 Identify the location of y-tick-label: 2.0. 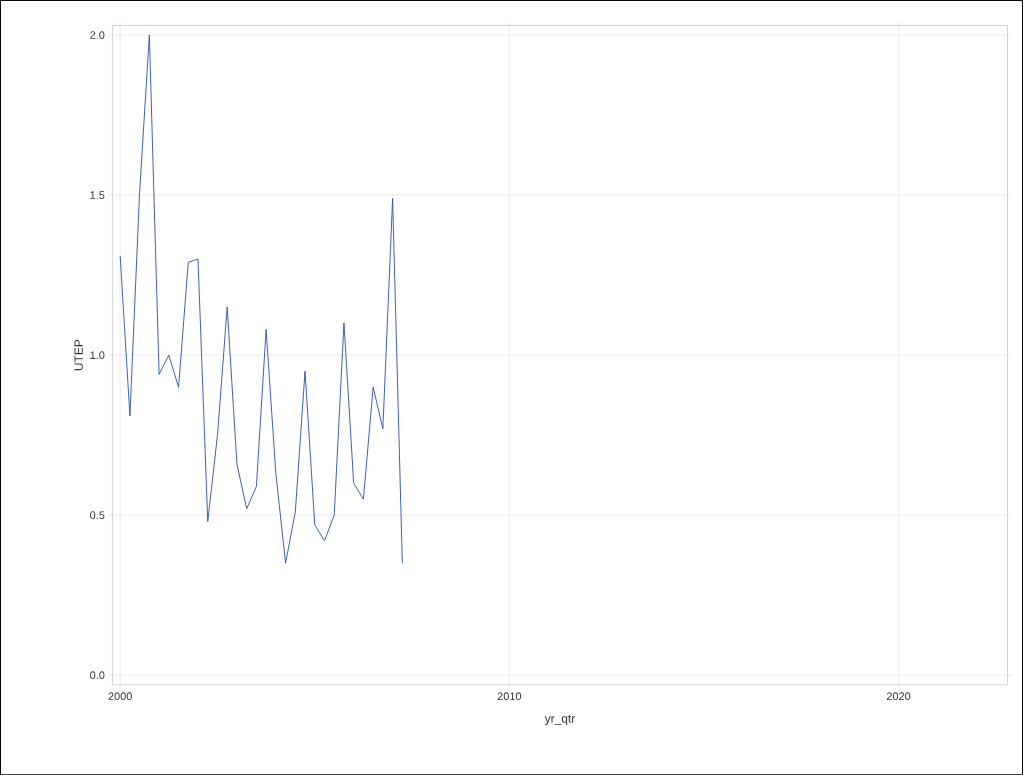
(97, 35).